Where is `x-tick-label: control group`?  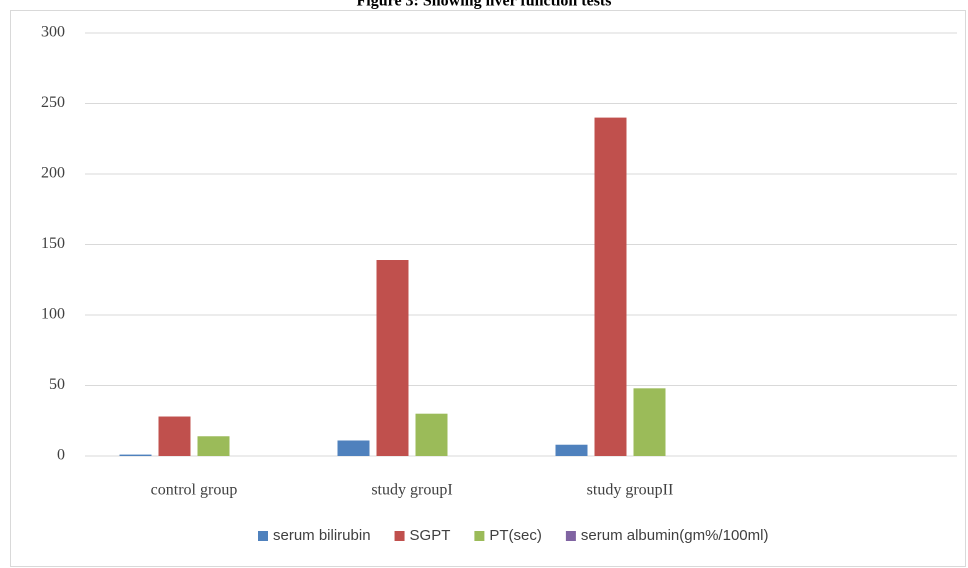
x-tick-label: control group is located at coordinates (194, 490).